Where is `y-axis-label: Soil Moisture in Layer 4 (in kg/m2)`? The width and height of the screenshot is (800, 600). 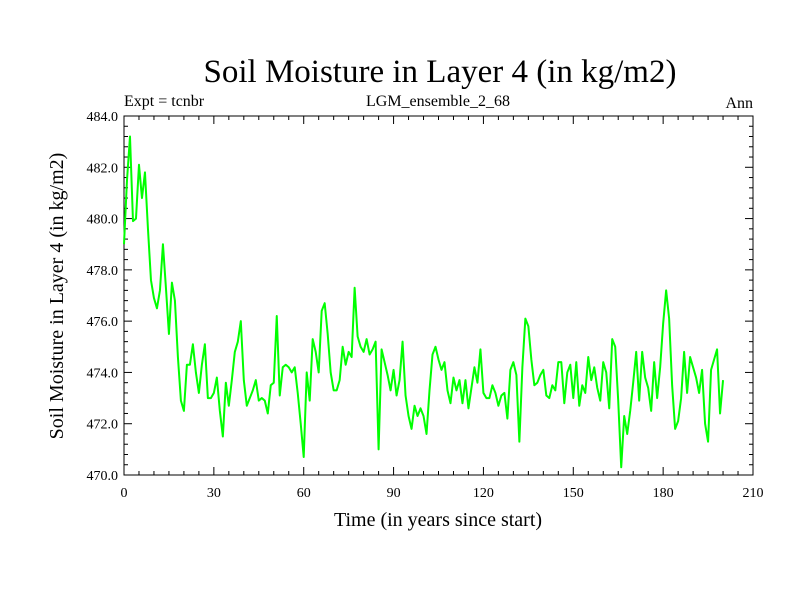 y-axis-label: Soil Moisture in Layer 4 (in kg/m2) is located at coordinates (57, 296).